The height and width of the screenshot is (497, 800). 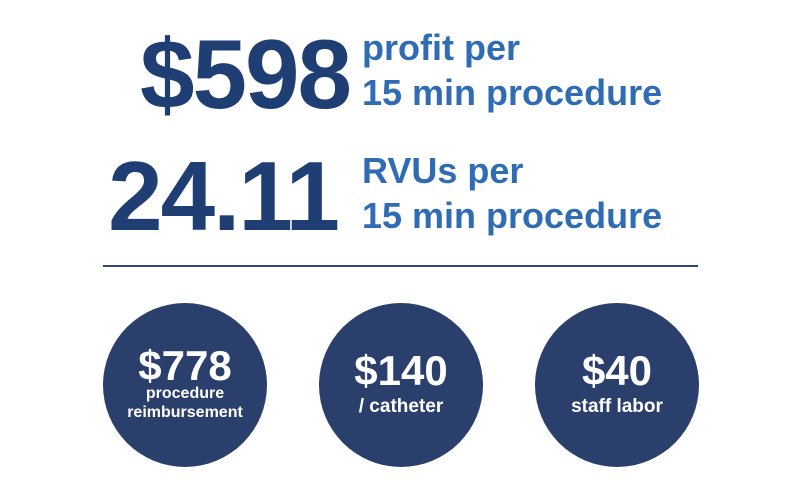 I want to click on stat-value: 24.11, so click(x=223, y=196).